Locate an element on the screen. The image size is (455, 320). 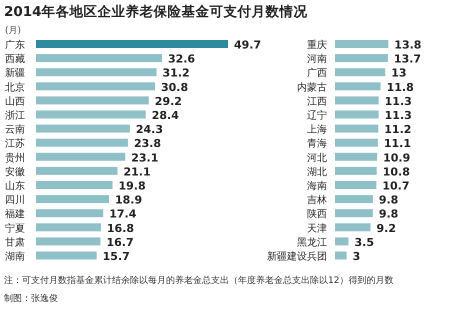
y-tick-label: 青海 is located at coordinates (317, 144).